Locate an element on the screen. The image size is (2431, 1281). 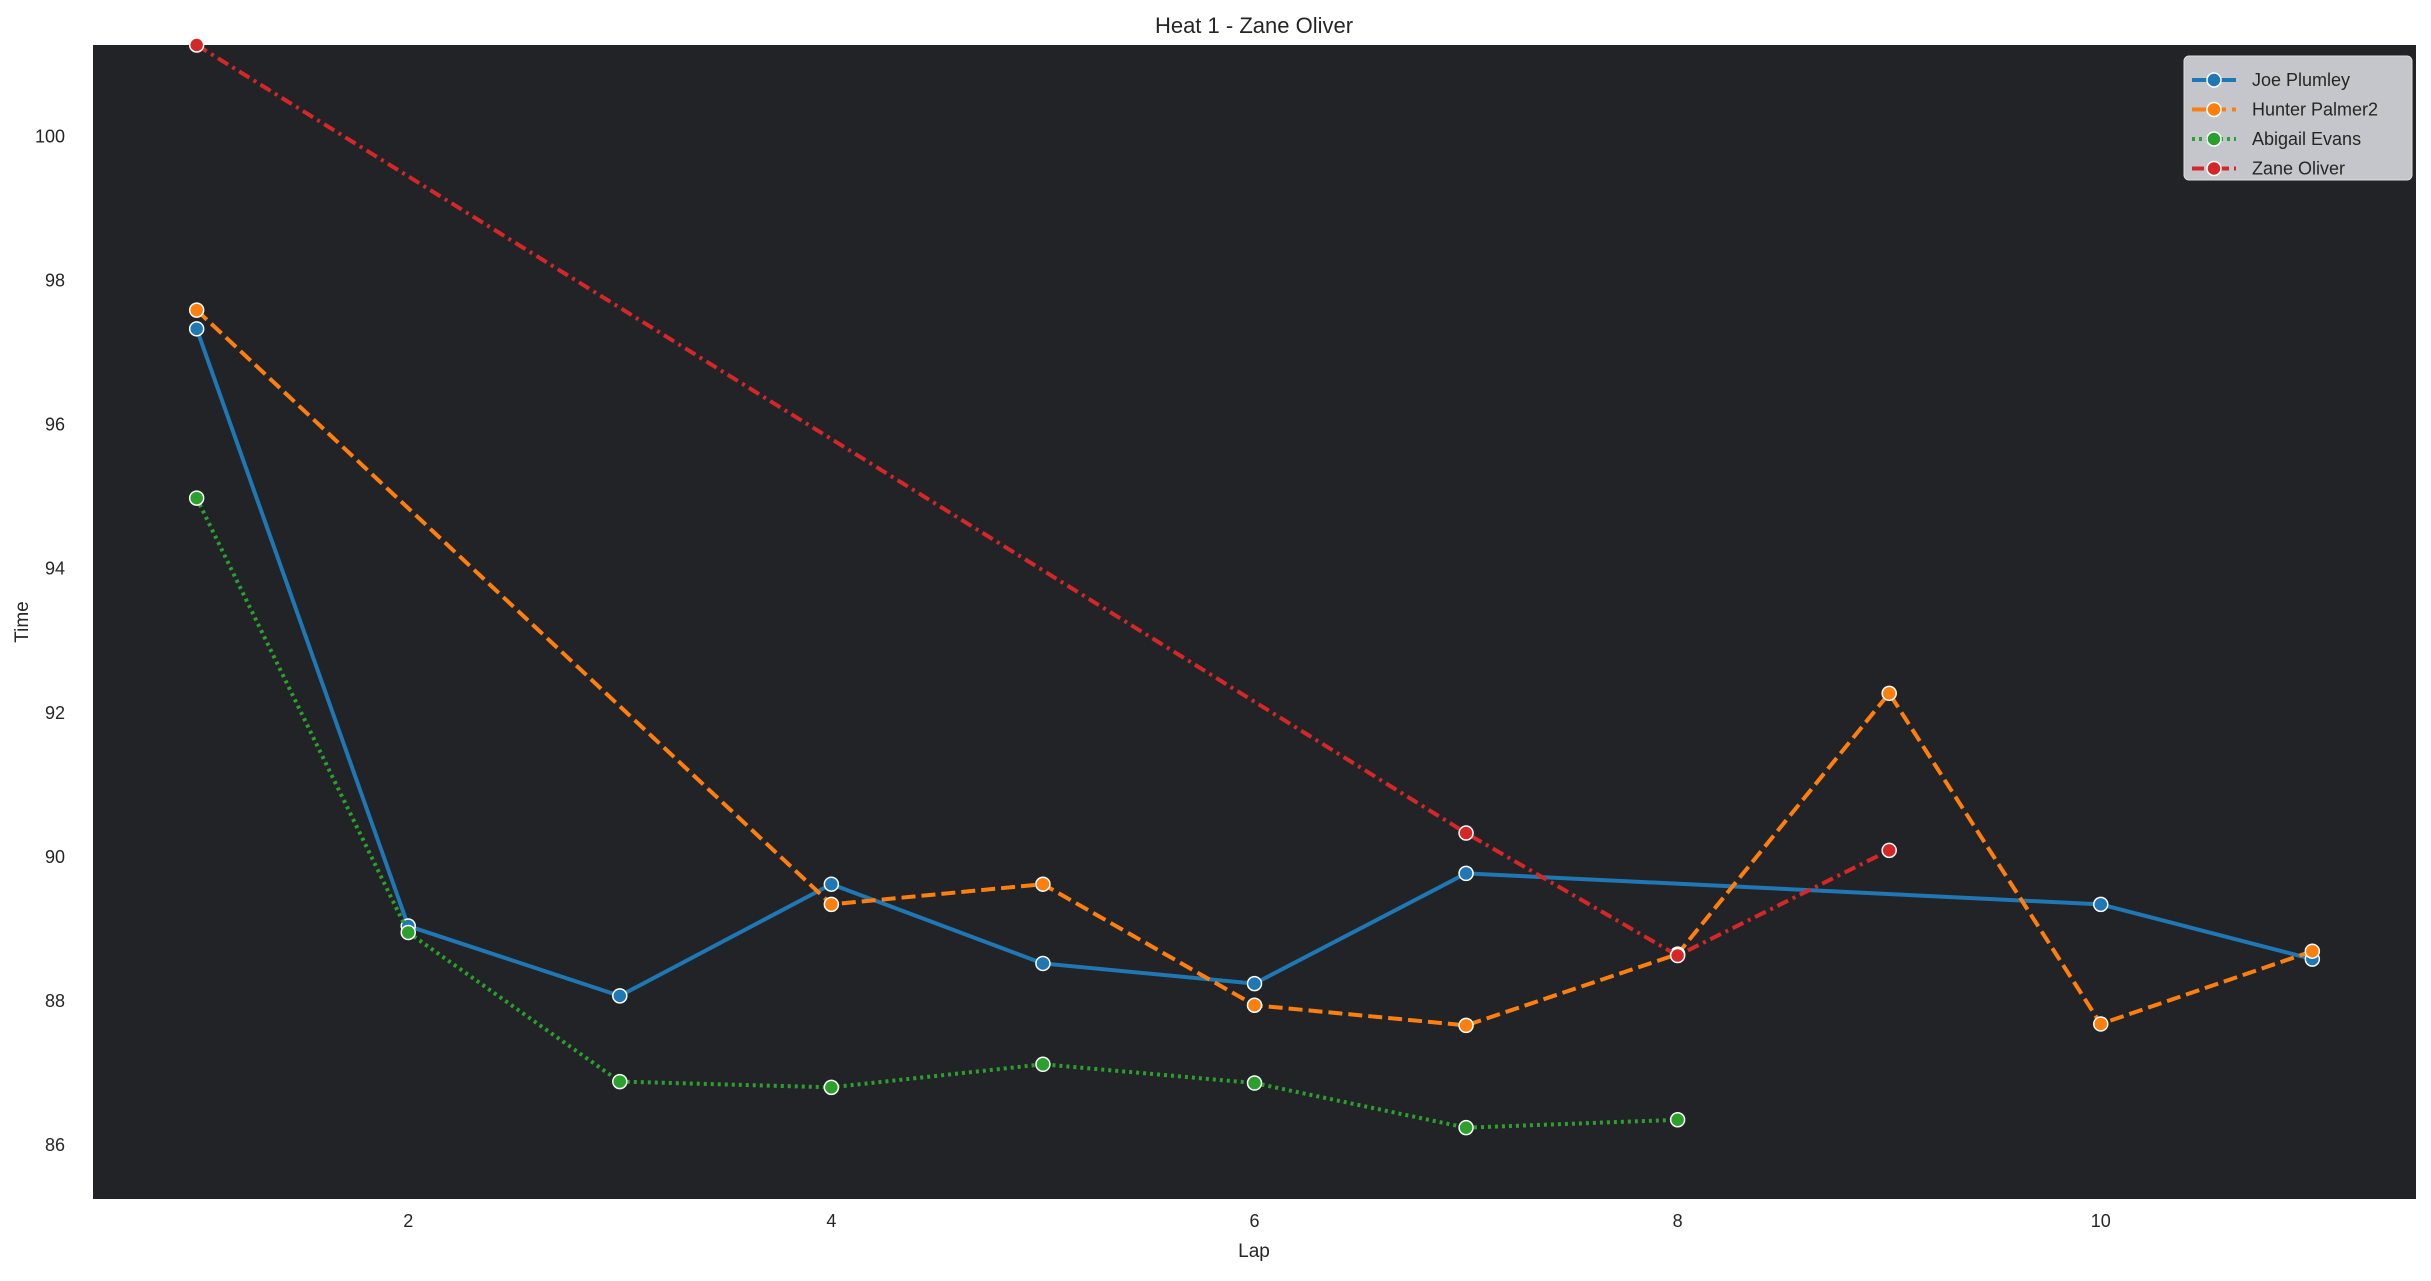
y-tick-label: 98 is located at coordinates (55, 281).